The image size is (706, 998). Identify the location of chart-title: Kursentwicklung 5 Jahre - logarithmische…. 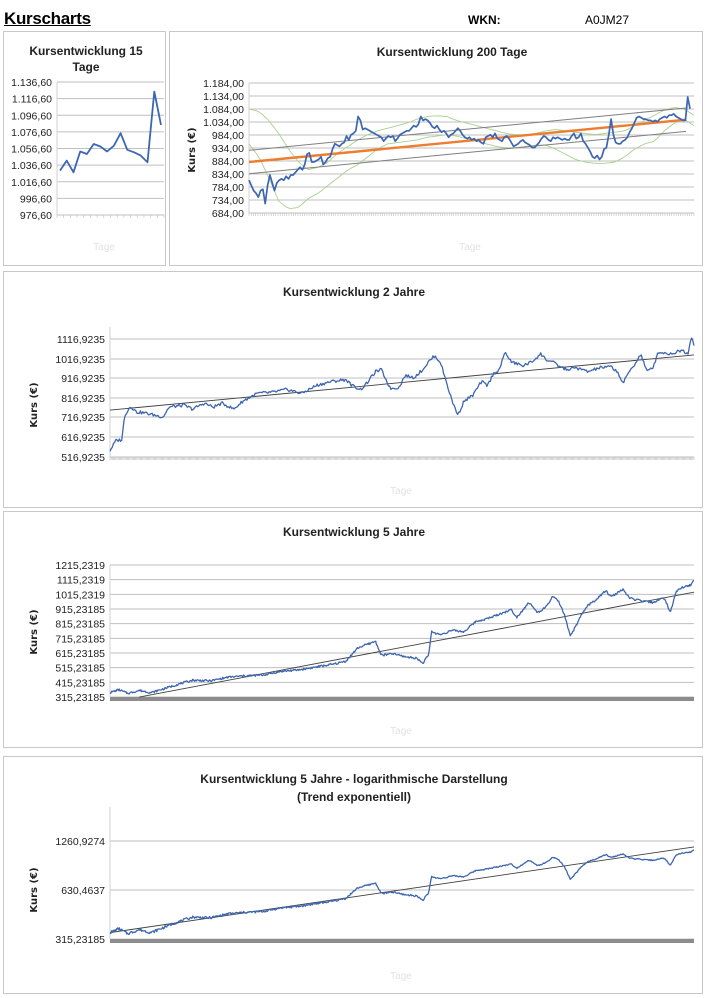
(353, 779).